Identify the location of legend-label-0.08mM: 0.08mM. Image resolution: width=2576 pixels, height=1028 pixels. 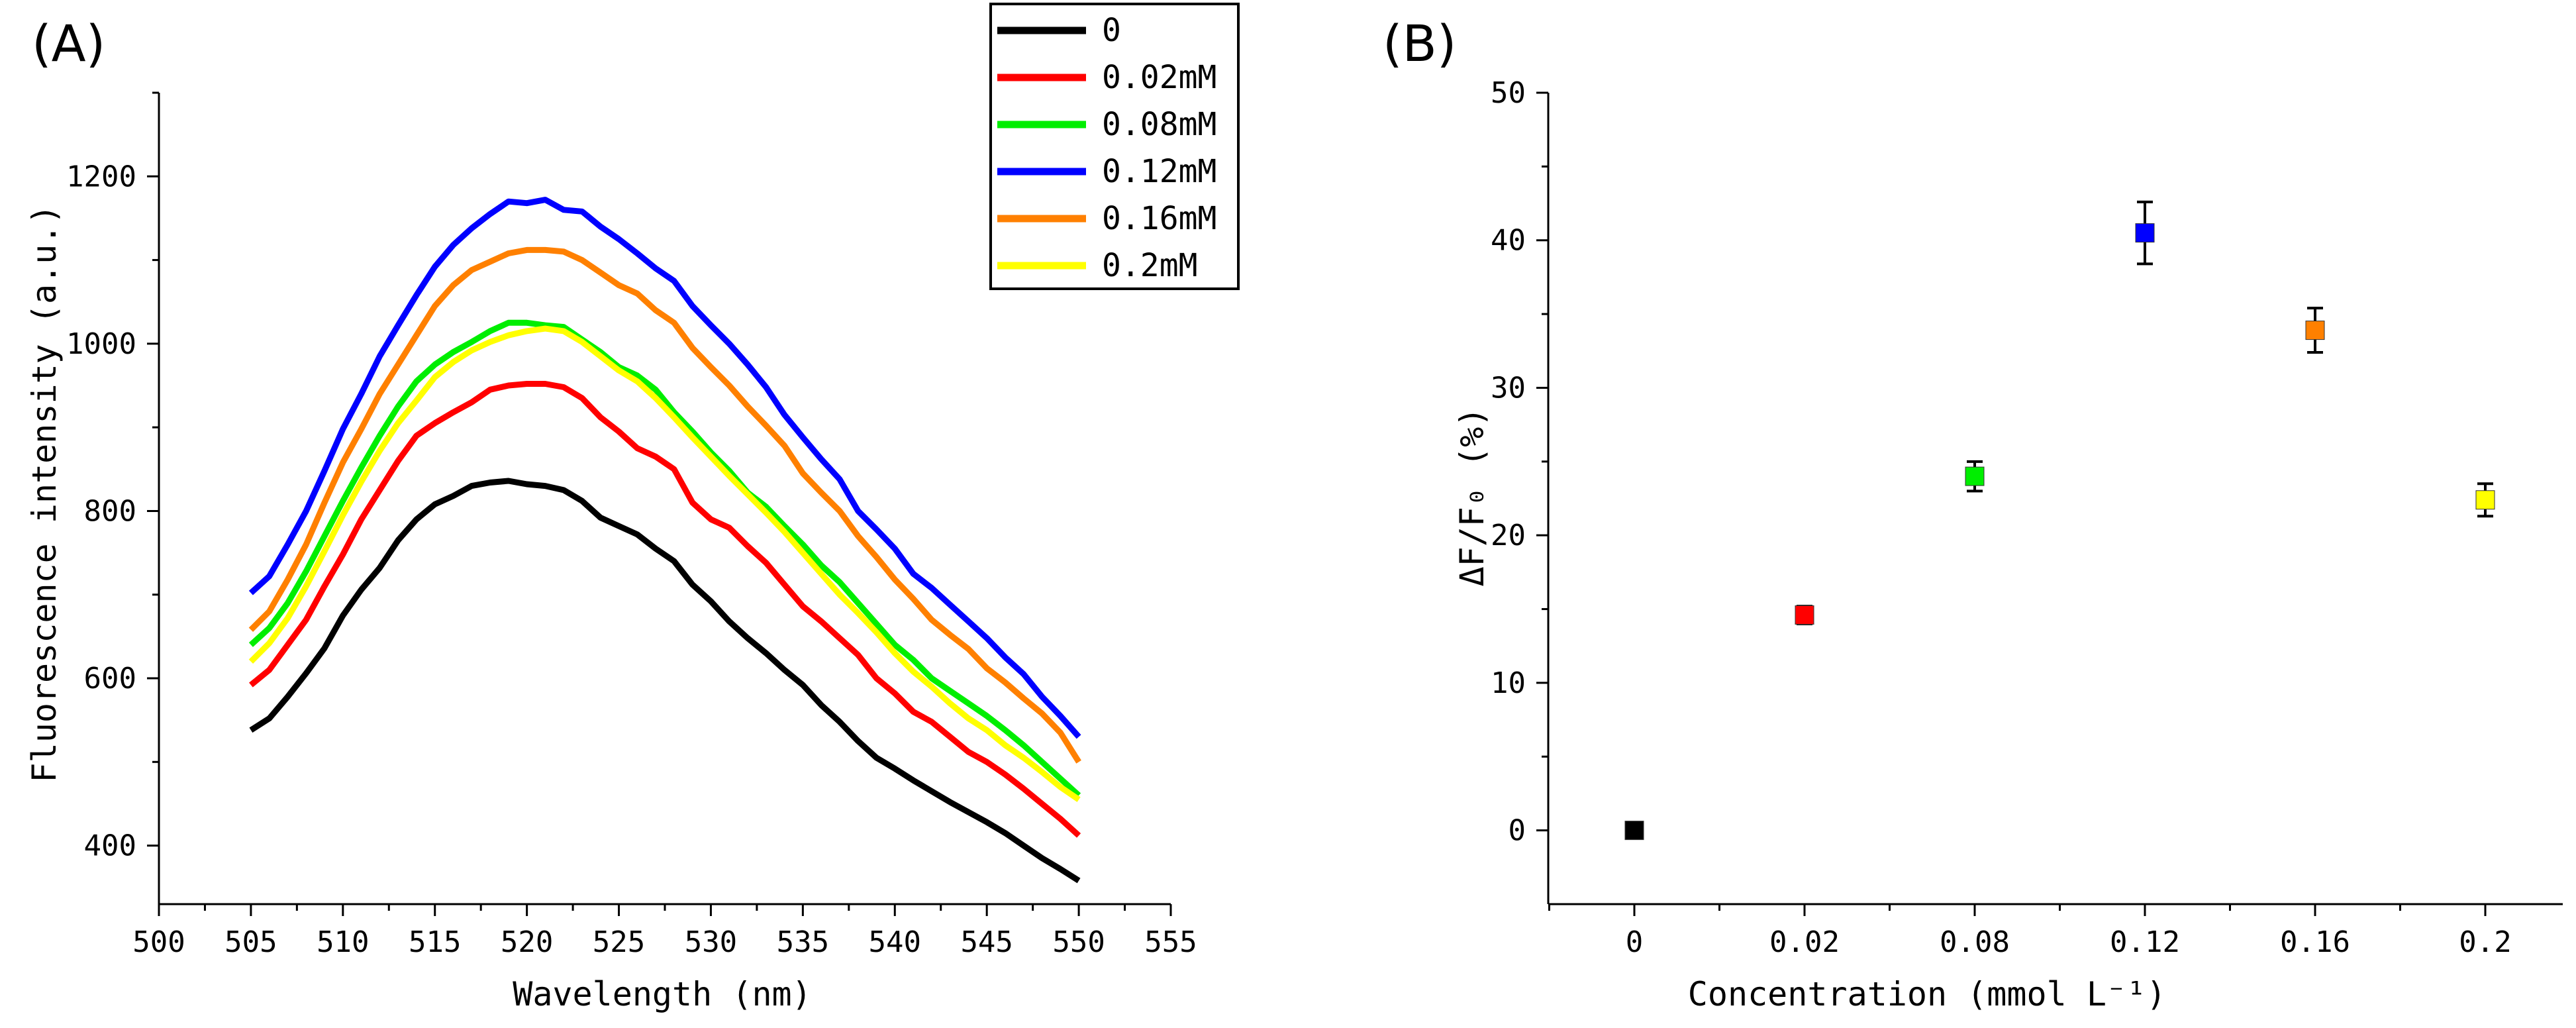
(1159, 124).